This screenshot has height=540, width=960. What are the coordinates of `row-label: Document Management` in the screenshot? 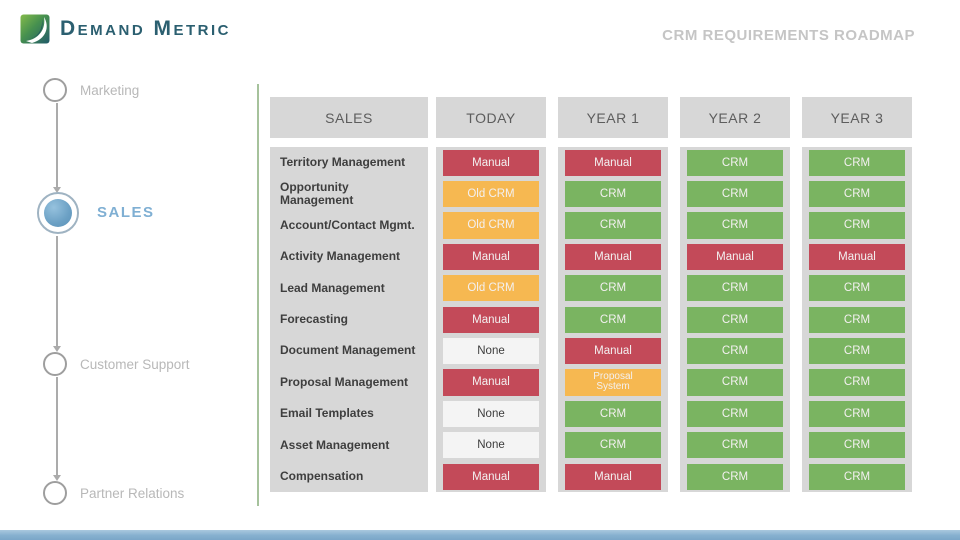 It's located at (348, 350).